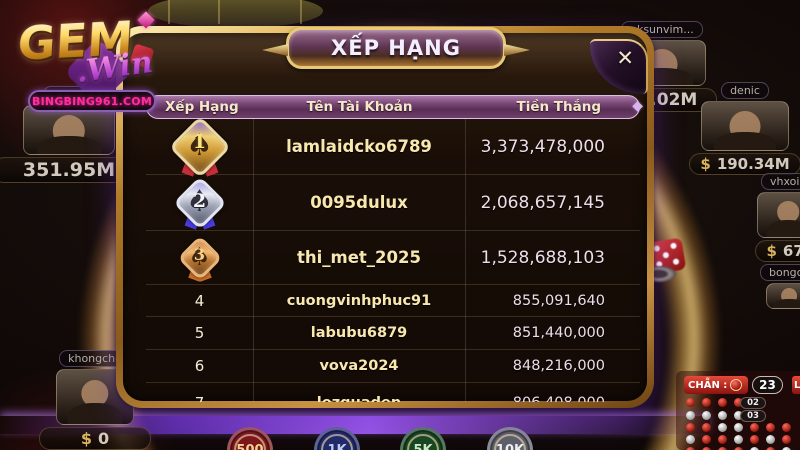 This screenshot has height=450, width=800. Describe the element at coordinates (95, 438) in the screenshot. I see `player-balance: $0` at that location.